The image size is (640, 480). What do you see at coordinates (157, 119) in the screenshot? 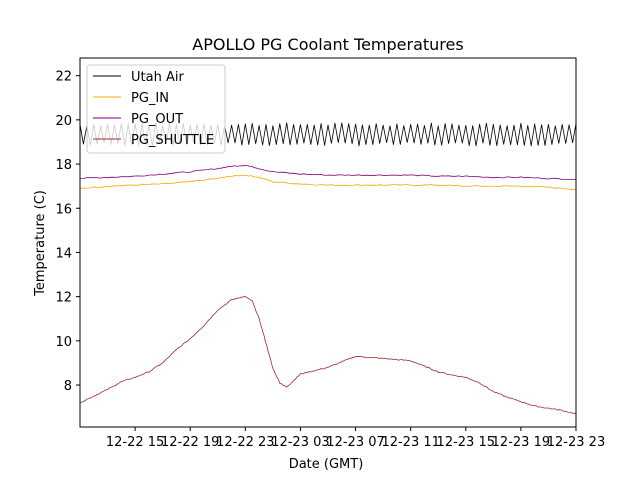
I see `legend-label-pg-out: PG_OUT` at bounding box center [157, 119].